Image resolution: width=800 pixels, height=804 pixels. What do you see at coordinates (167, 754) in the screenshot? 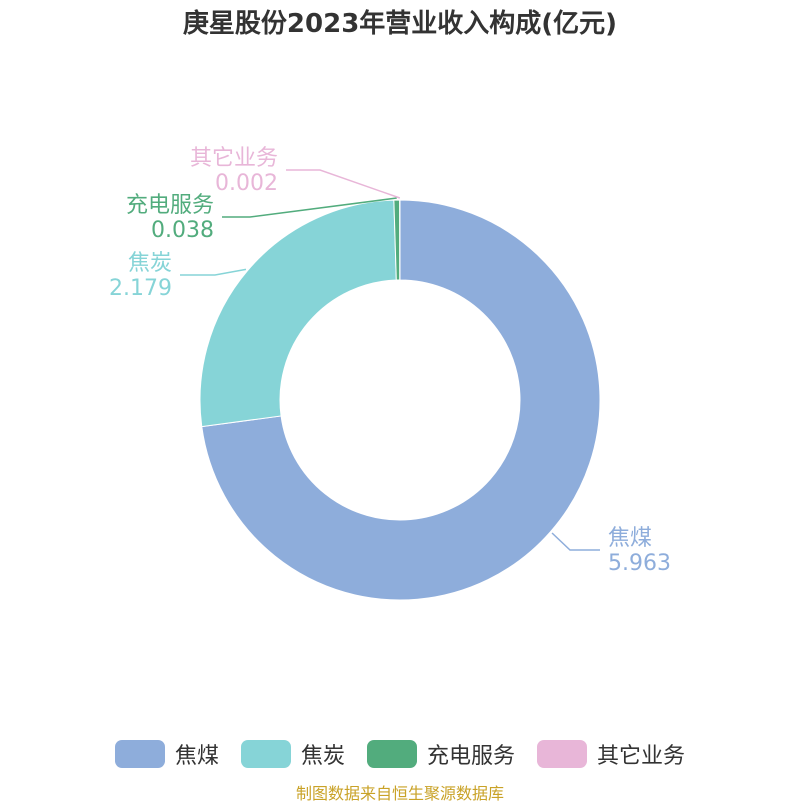
I see `legend-item: 焦煤` at bounding box center [167, 754].